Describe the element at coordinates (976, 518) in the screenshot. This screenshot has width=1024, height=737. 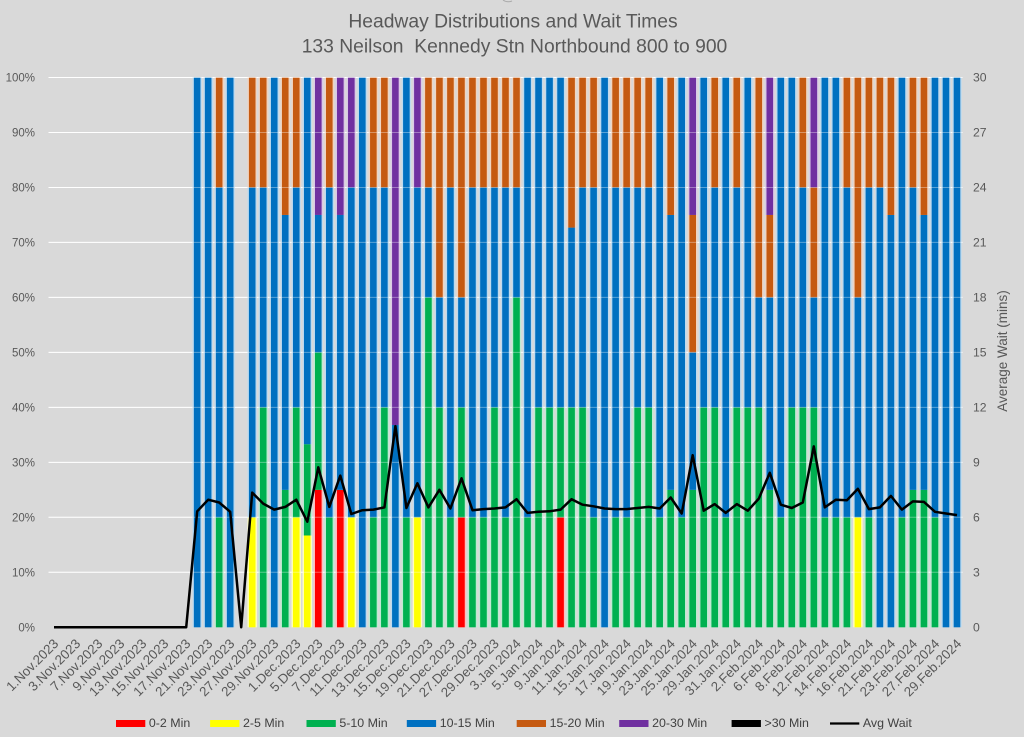
I see `svg-text: 6` at that location.